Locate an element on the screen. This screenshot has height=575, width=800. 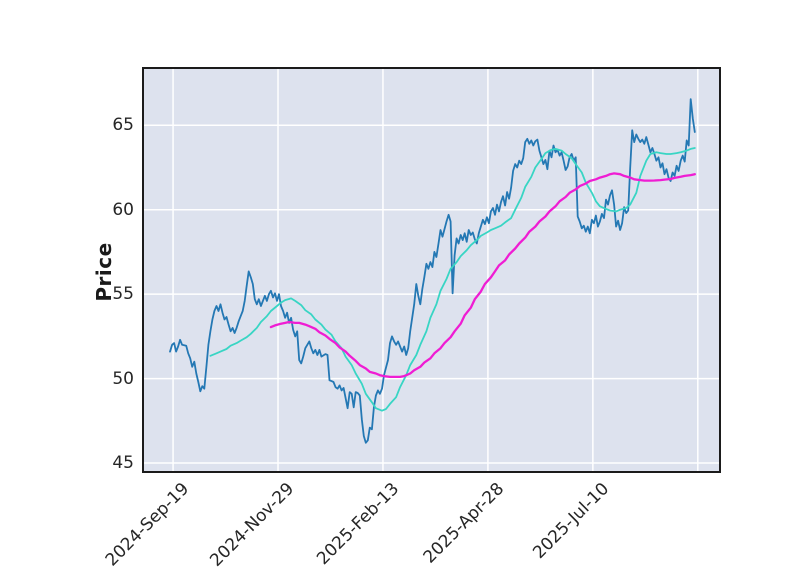
x-tick-label: 2024-Sep-19 is located at coordinates (147, 525).